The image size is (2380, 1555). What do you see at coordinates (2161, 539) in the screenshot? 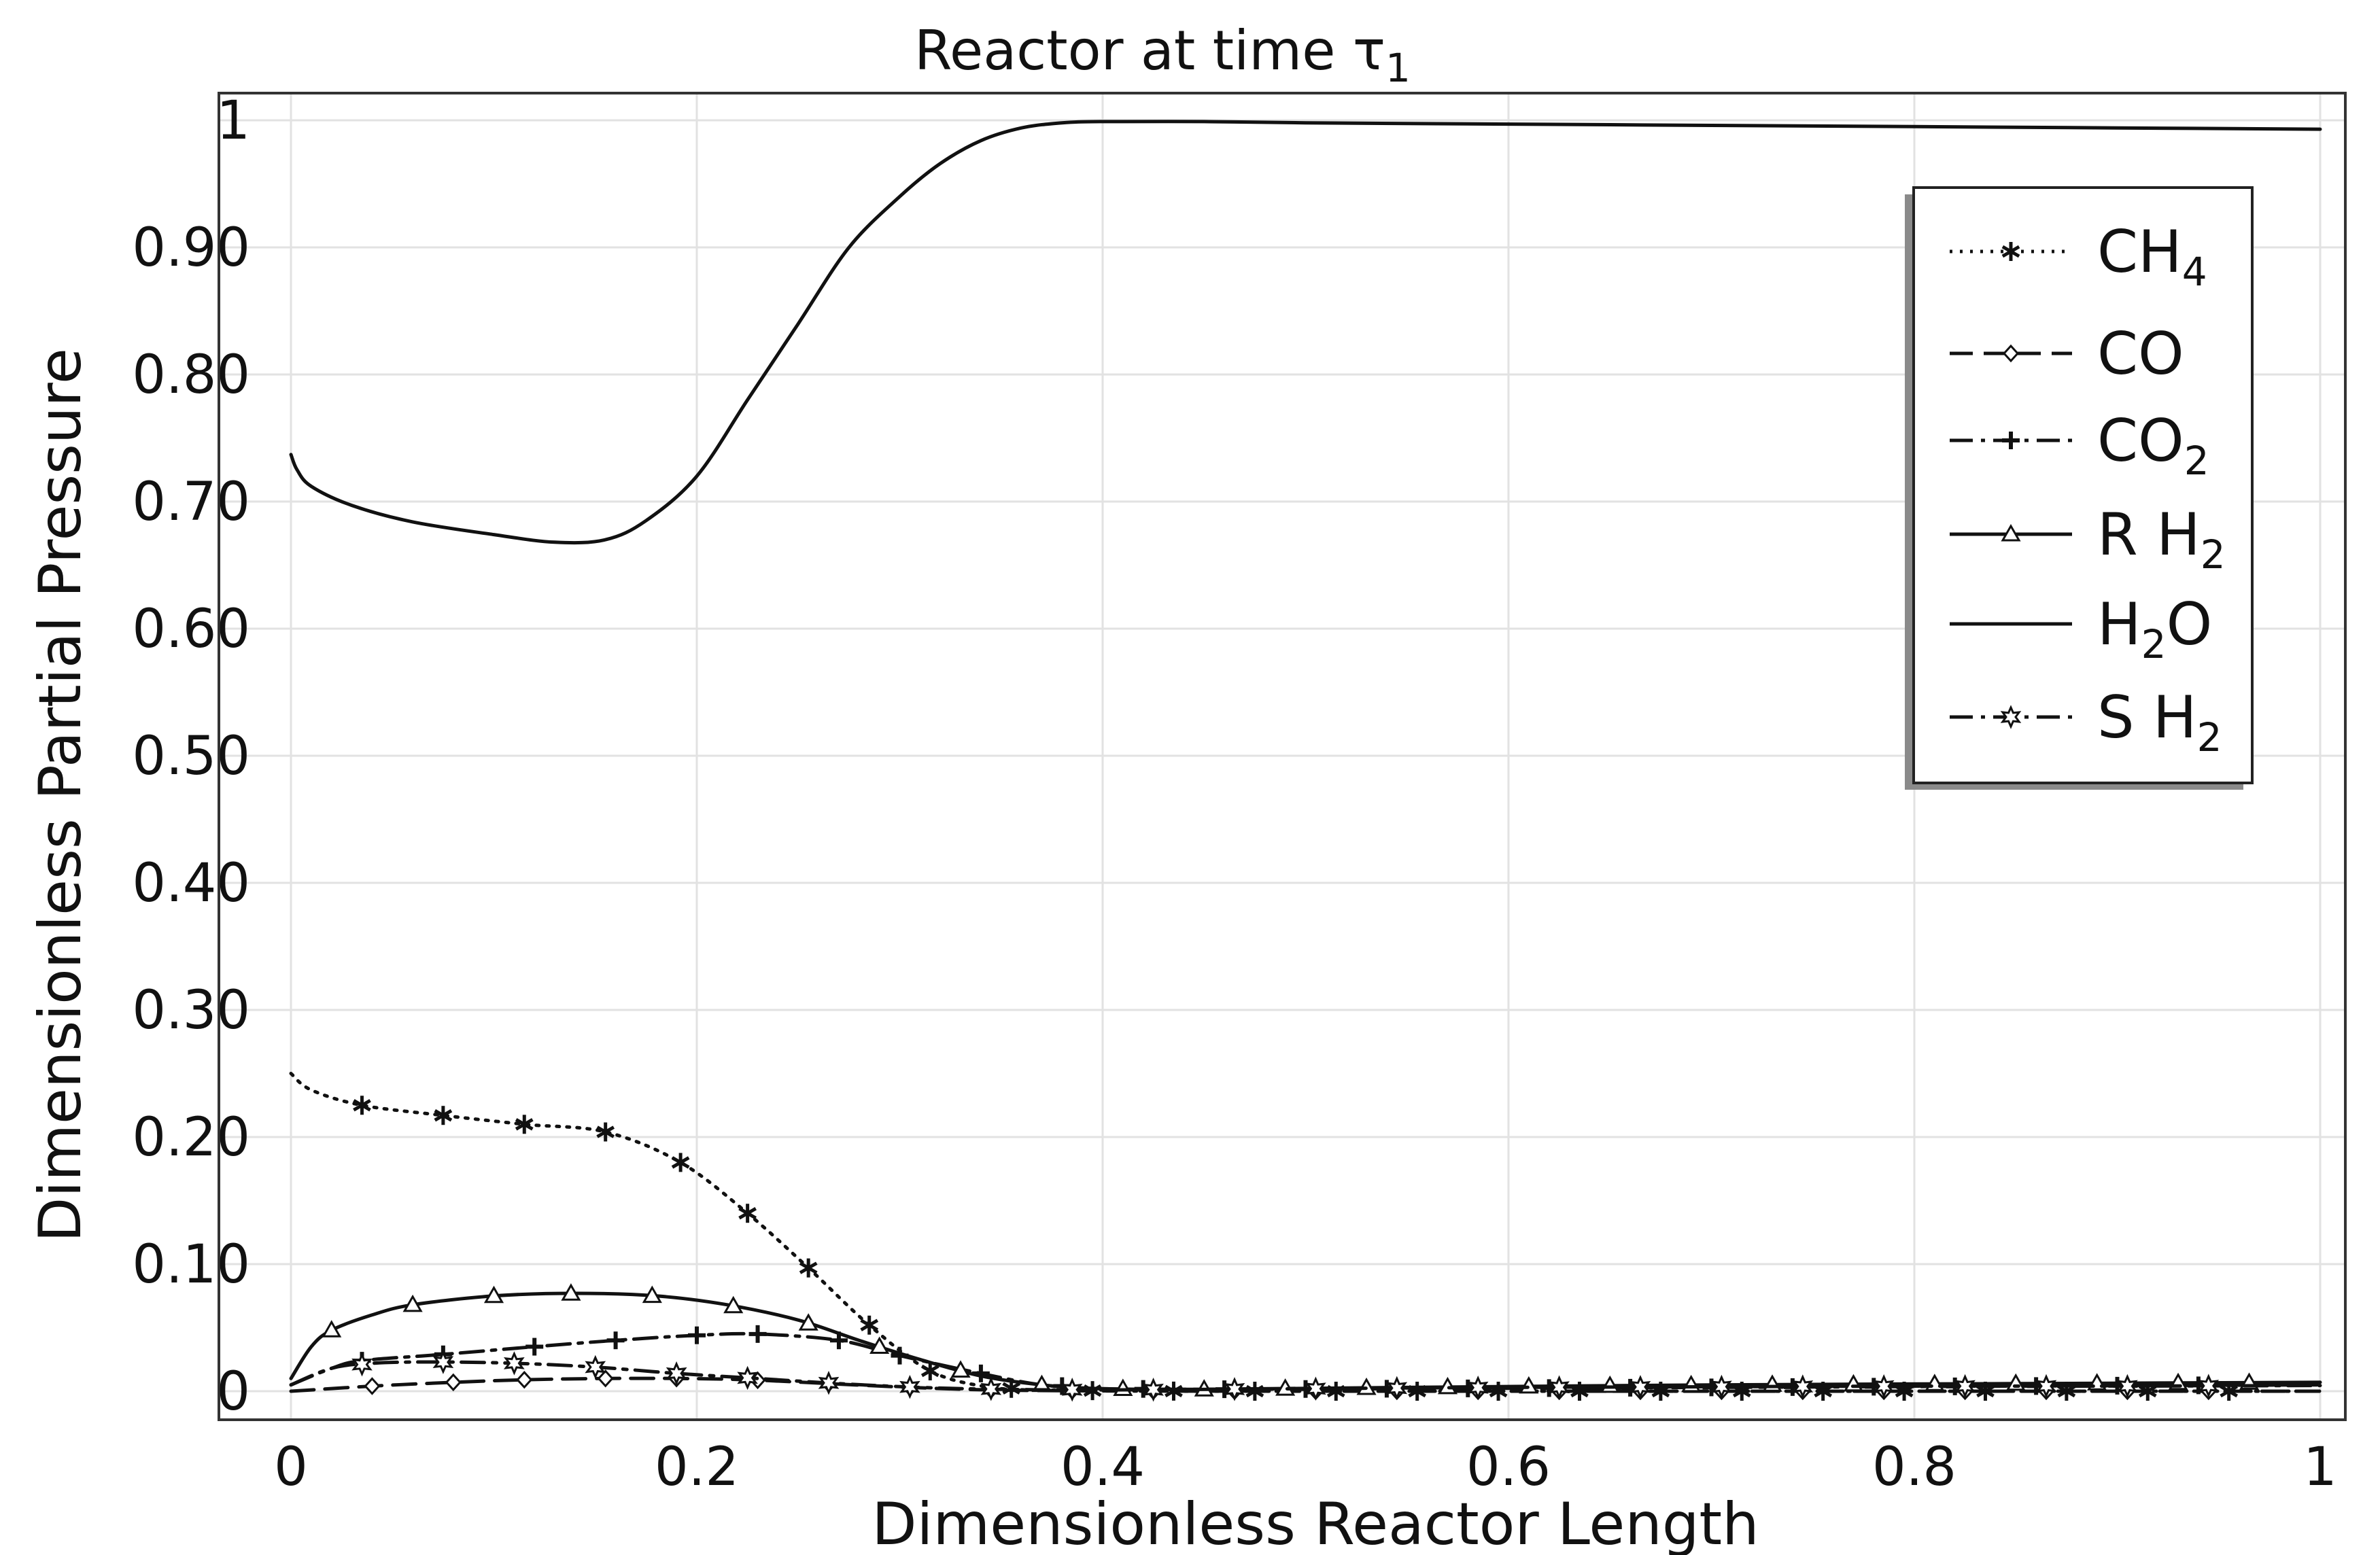
I see `legend-label-r-h2: R H2` at bounding box center [2161, 539].